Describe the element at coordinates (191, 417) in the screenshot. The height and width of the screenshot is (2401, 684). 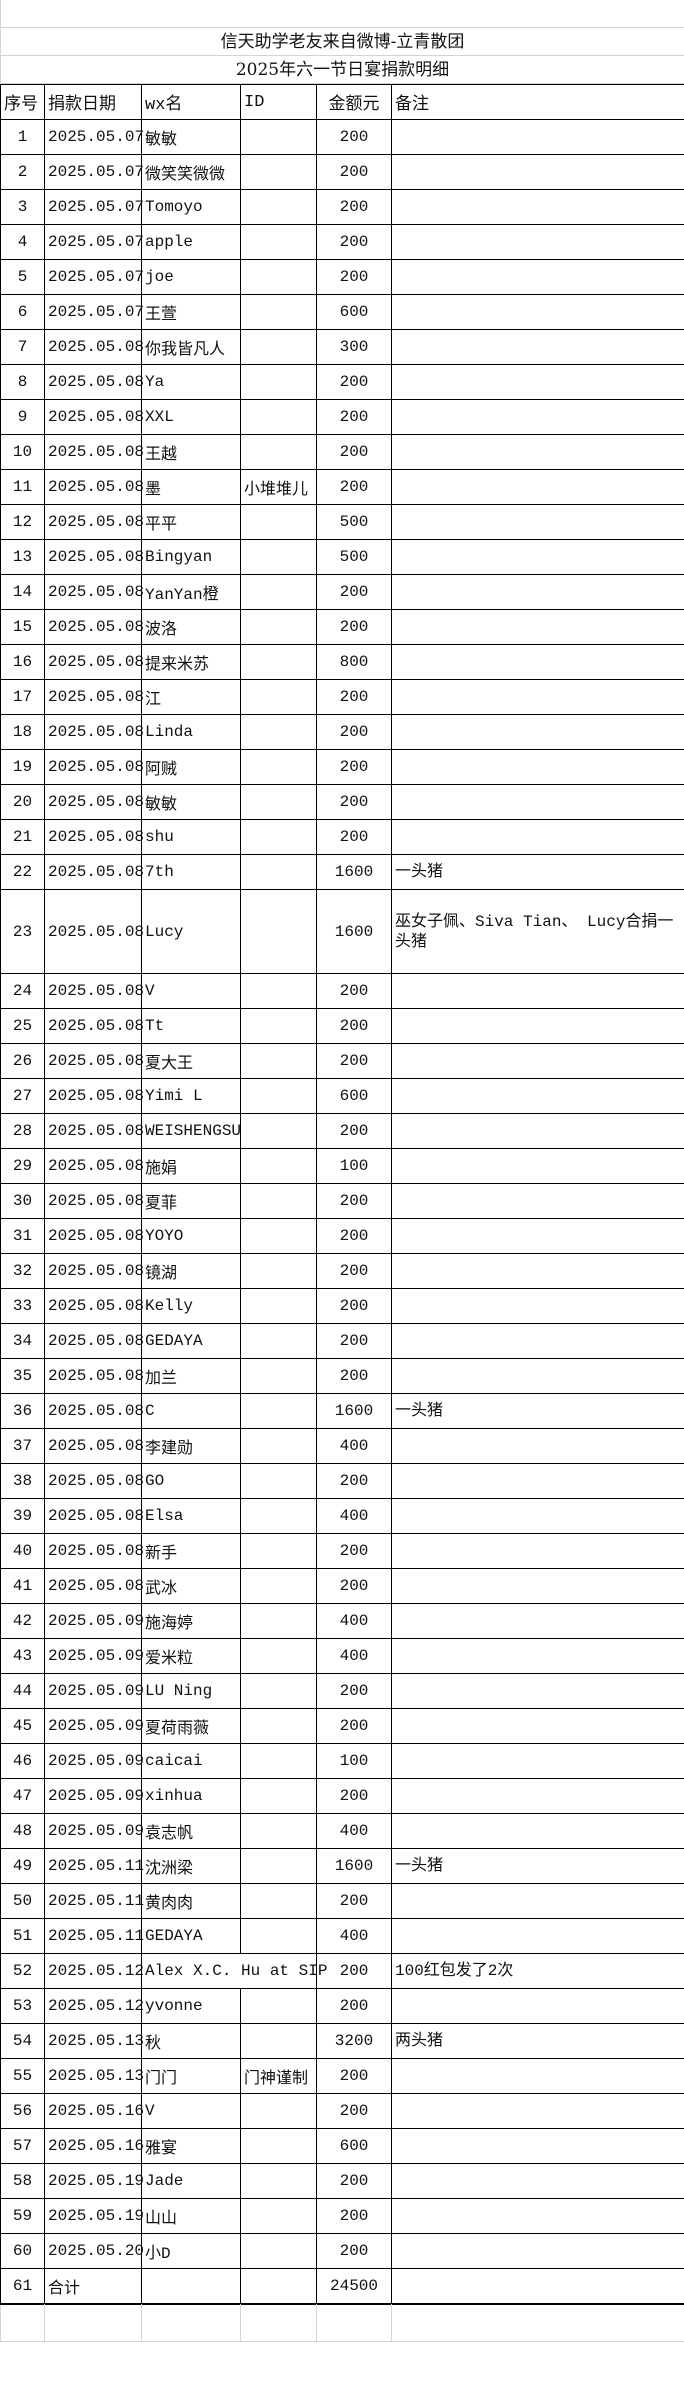
I see `cell-wx-name: XXL` at that location.